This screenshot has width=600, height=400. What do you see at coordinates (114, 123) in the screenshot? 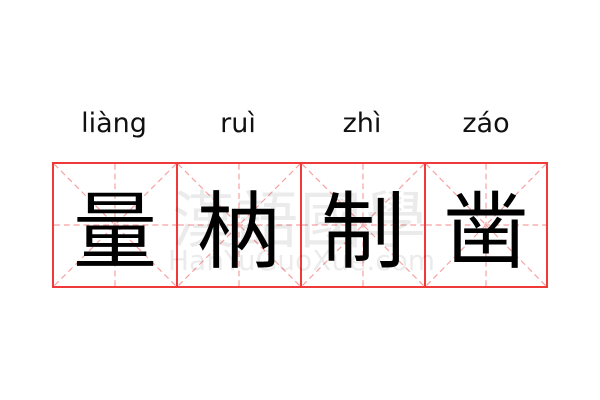
I see `pinyin-1: liàng` at bounding box center [114, 123].